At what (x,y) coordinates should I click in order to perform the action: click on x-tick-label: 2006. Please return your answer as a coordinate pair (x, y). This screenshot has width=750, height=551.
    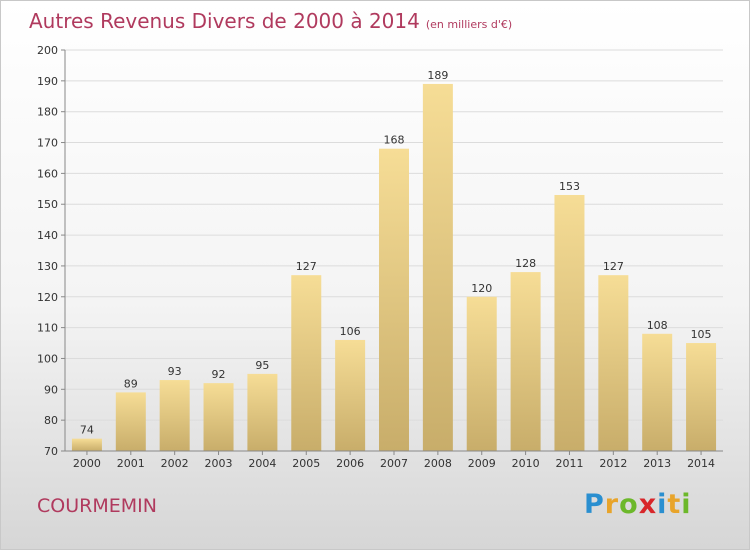
    Looking at the image, I should click on (350, 463).